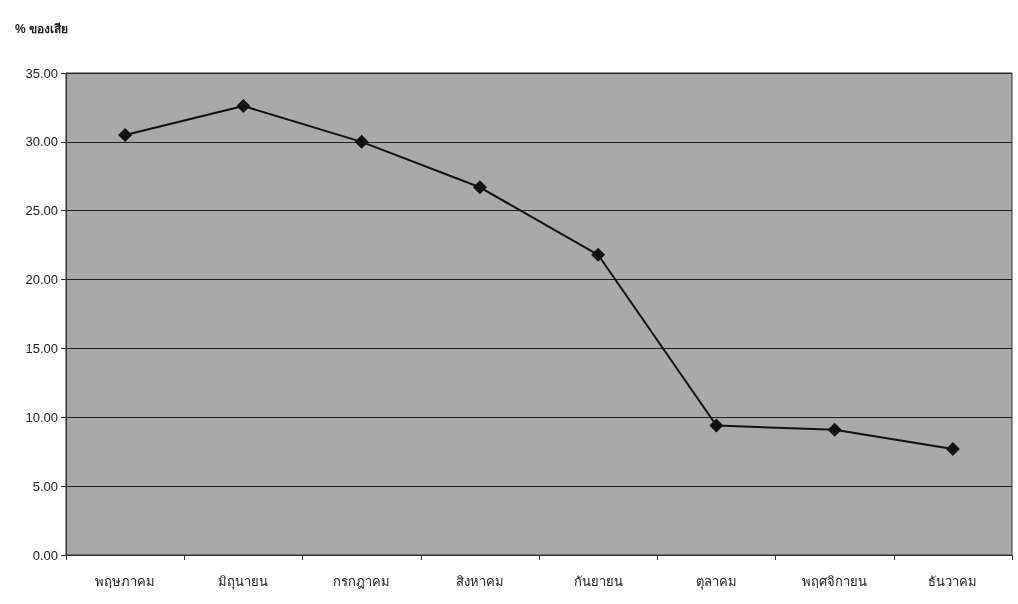 The width and height of the screenshot is (1018, 604). Describe the element at coordinates (125, 581) in the screenshot. I see `x-tick-label: พฤษภาคม` at that location.